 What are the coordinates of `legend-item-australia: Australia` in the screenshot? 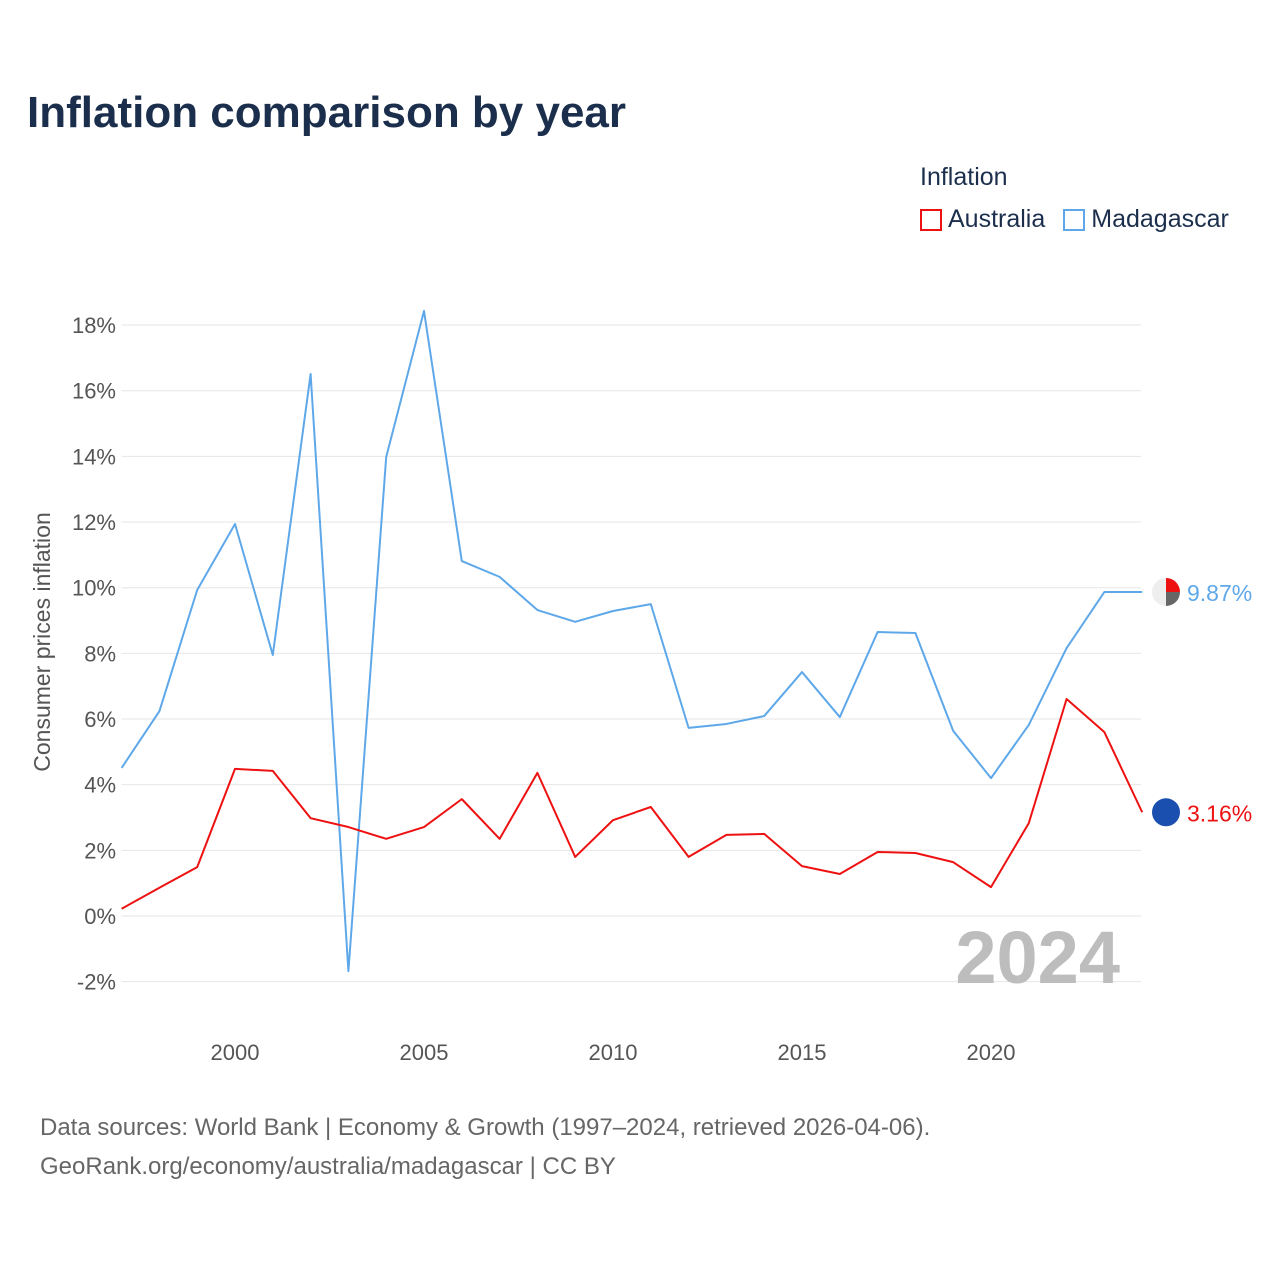 It's located at (982, 219).